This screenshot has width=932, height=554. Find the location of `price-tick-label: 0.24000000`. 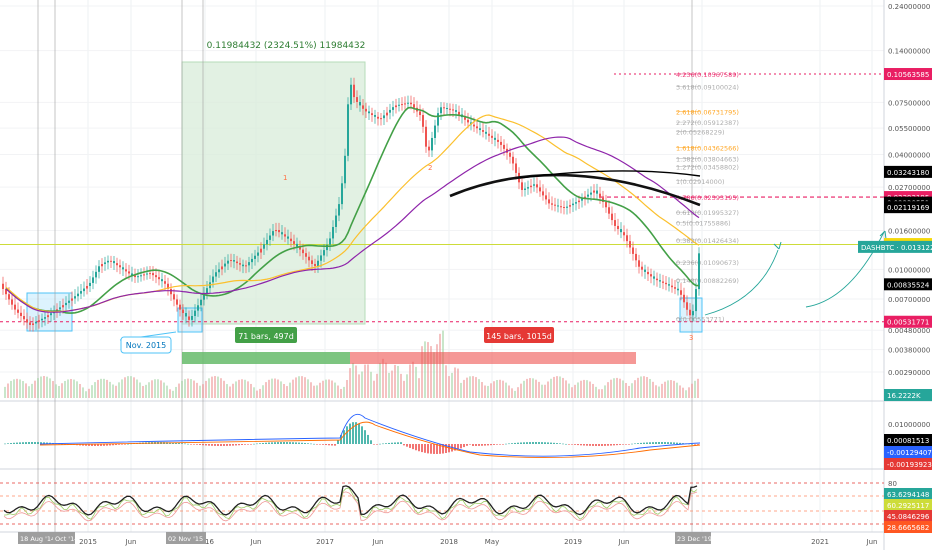

price-tick-label: 0.24000000 is located at coordinates (909, 7).